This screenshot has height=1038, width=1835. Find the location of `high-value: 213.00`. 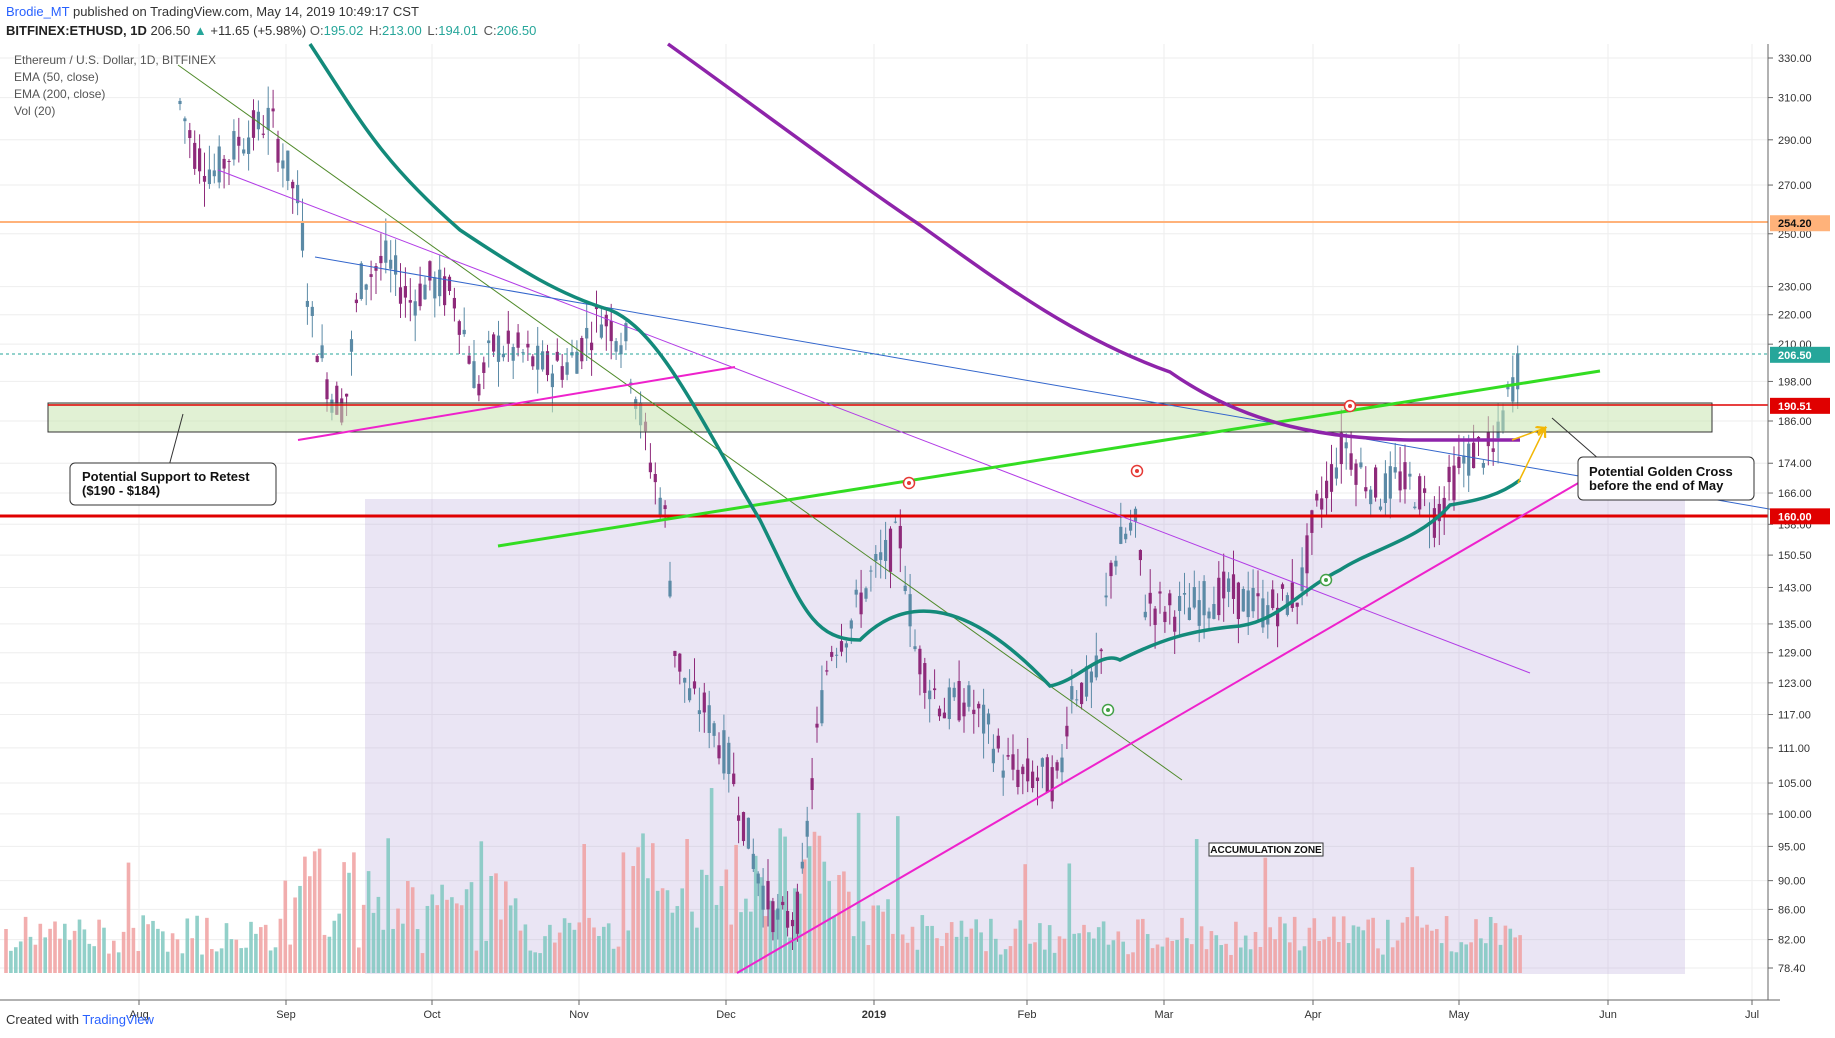

high-value: 213.00 is located at coordinates (402, 30).